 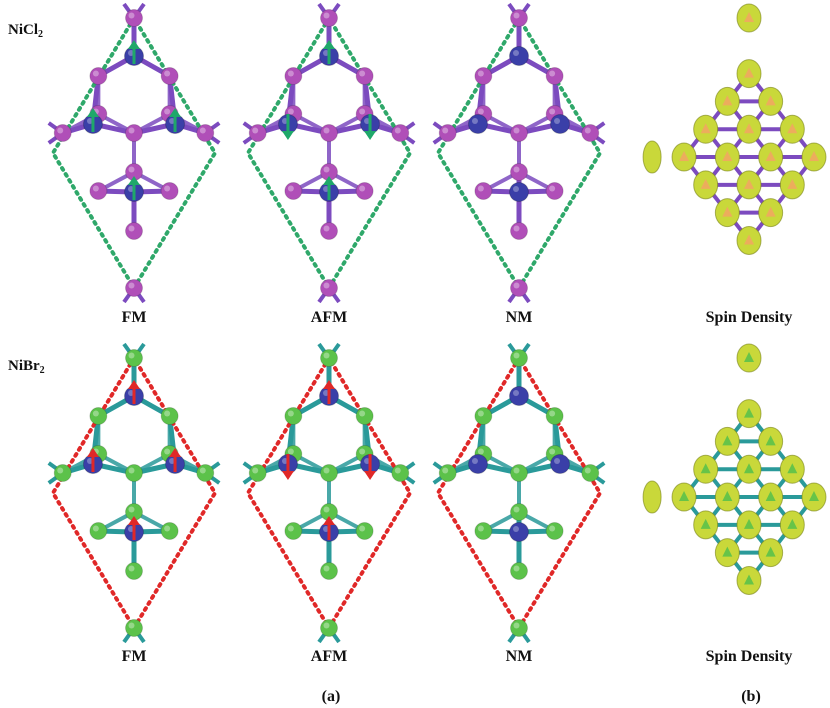 I want to click on material-label-nicl2: NiCl2, so click(x=25, y=31).